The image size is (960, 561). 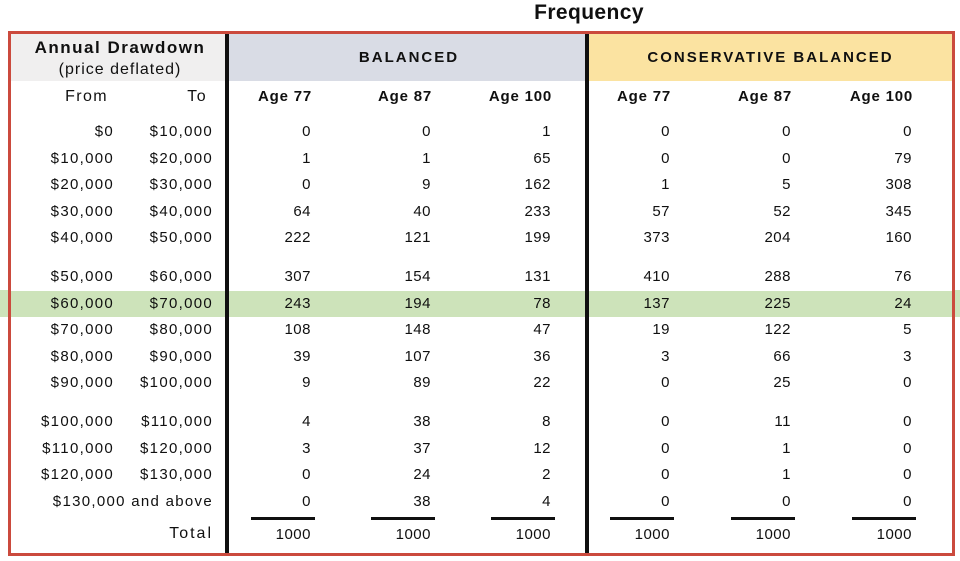 I want to click on table-row: $80,000 $90,000 39 107 36 3 66 3, so click(x=481, y=357).